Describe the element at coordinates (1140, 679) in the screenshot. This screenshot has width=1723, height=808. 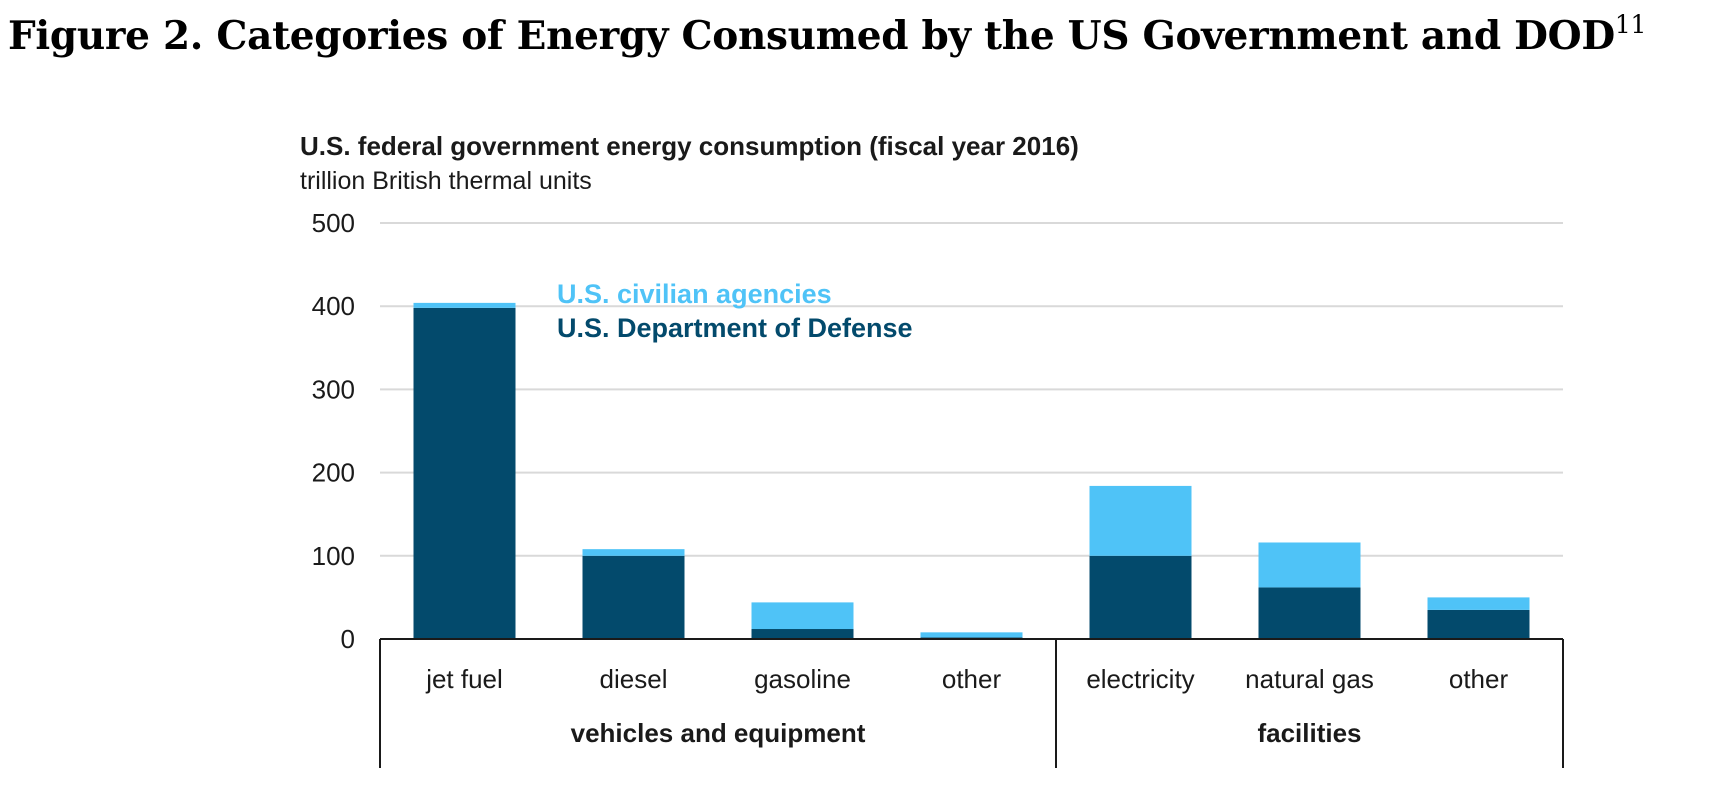
I see `category-label: electricity` at that location.